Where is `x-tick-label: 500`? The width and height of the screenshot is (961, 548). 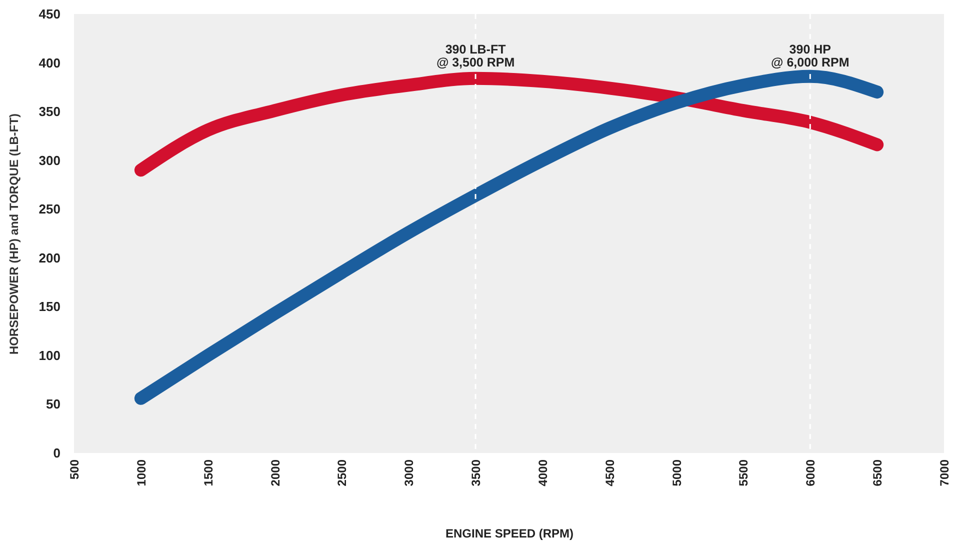 x-tick-label: 500 is located at coordinates (75, 469).